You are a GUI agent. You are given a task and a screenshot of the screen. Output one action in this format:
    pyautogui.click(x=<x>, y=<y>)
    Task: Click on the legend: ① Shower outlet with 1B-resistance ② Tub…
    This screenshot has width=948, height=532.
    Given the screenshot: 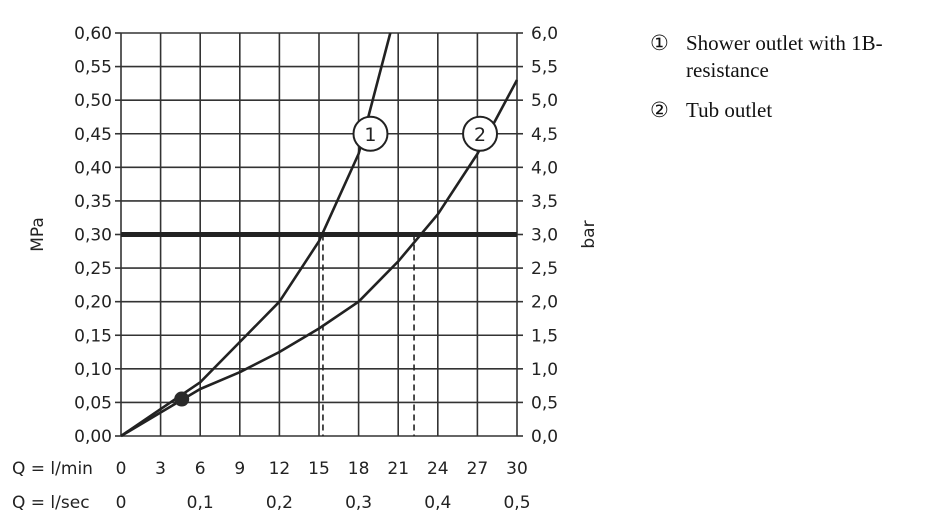 What is the action you would take?
    pyautogui.click(x=795, y=83)
    